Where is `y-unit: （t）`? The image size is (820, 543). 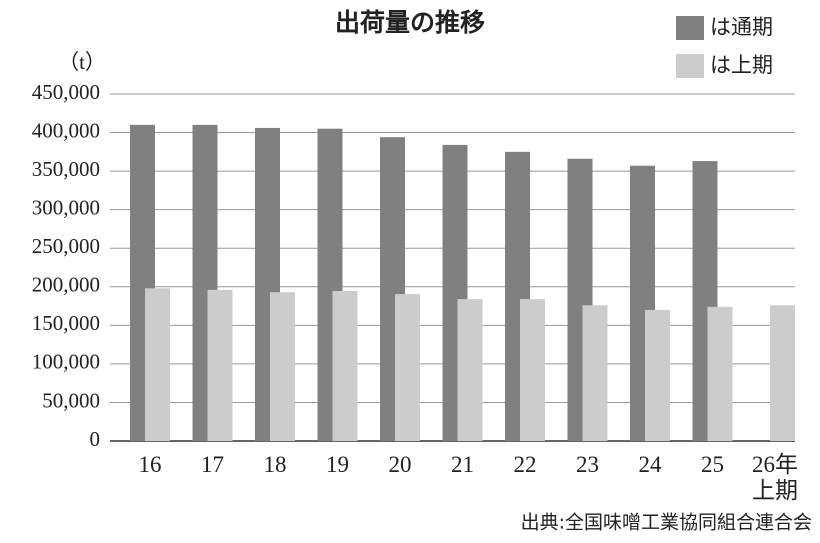
y-unit: （t） is located at coordinates (82, 62).